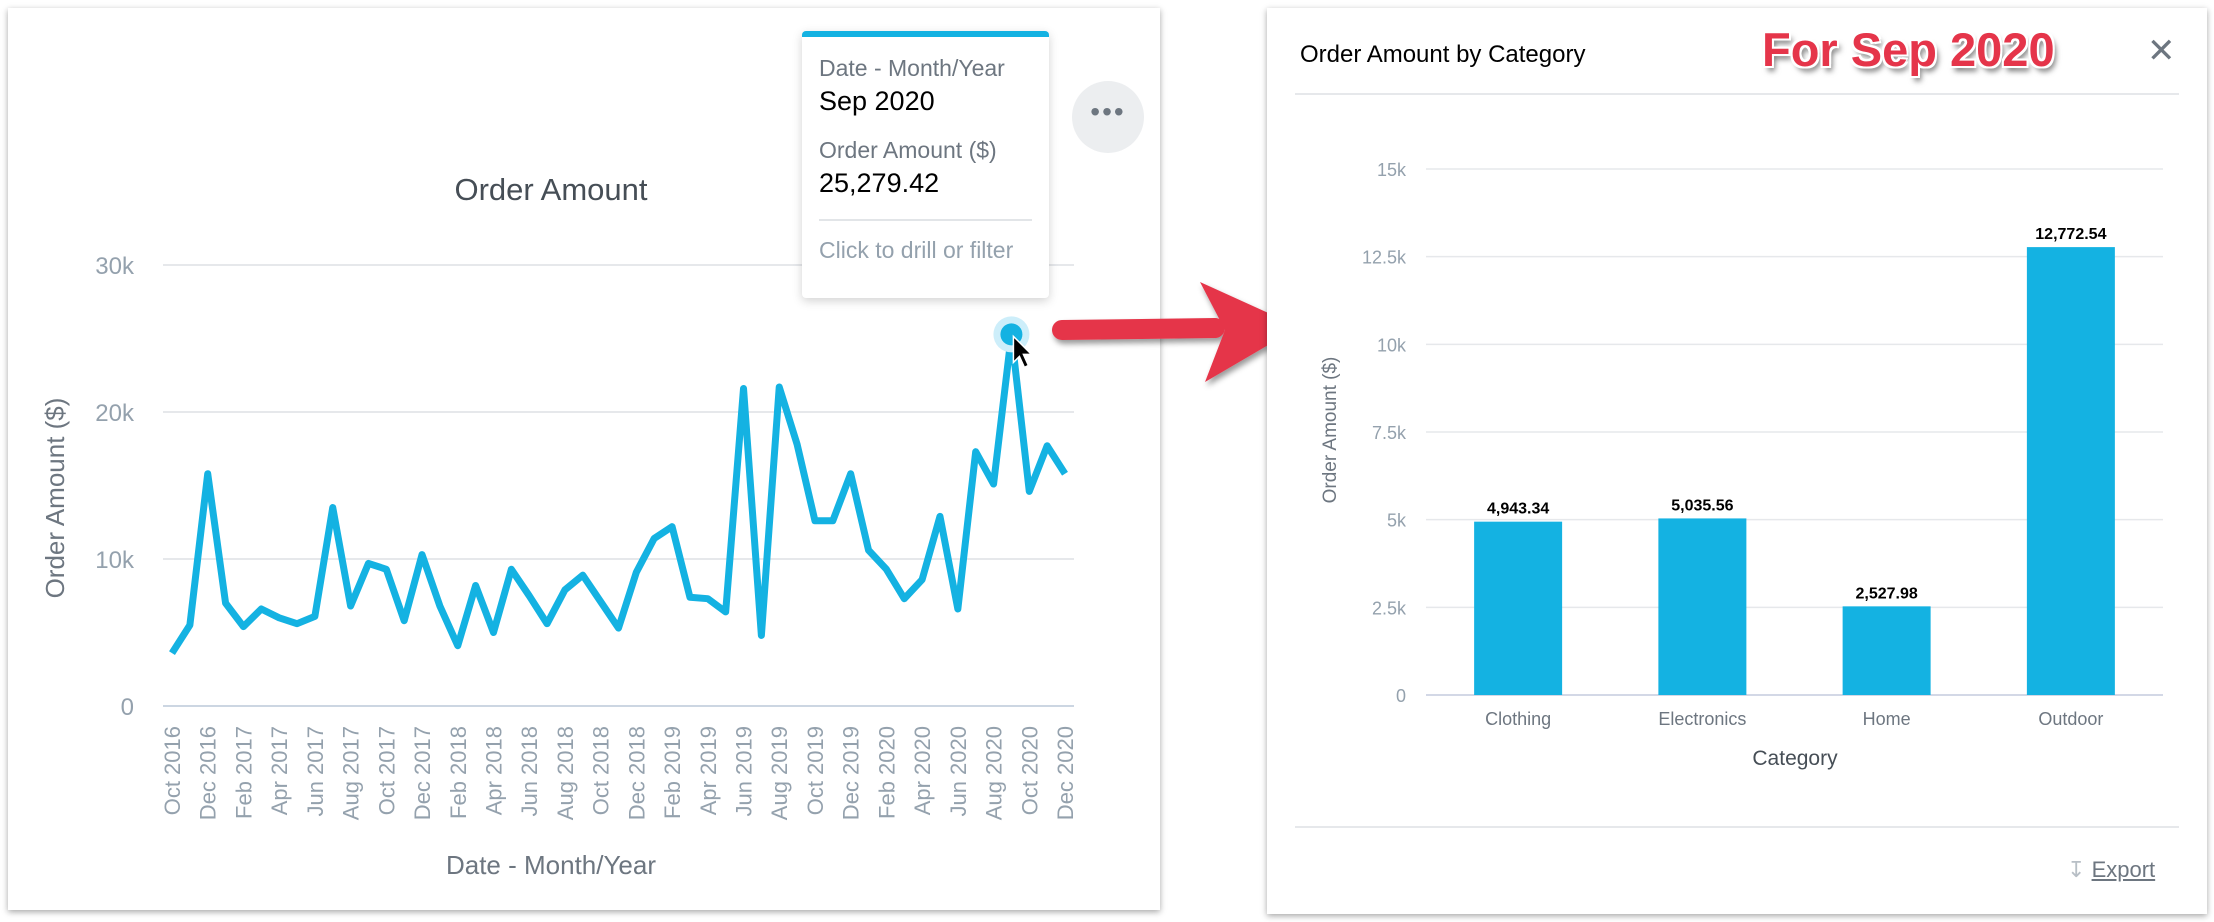  What do you see at coordinates (1518, 719) in the screenshot?
I see `x-tick-label: Clothing` at bounding box center [1518, 719].